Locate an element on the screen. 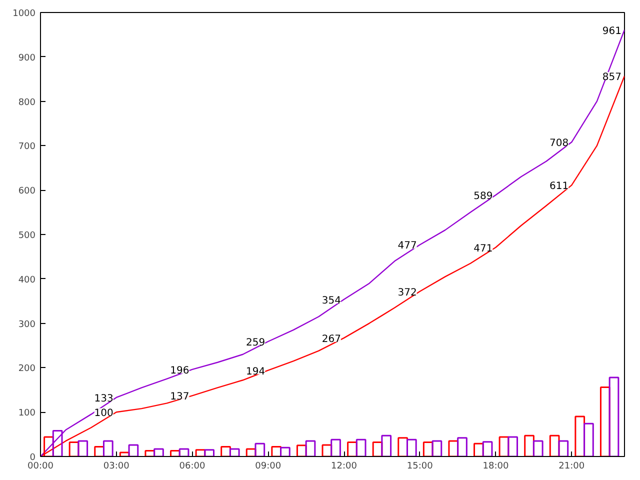 The height and width of the screenshot is (480, 640). data-label: 471 is located at coordinates (483, 248).